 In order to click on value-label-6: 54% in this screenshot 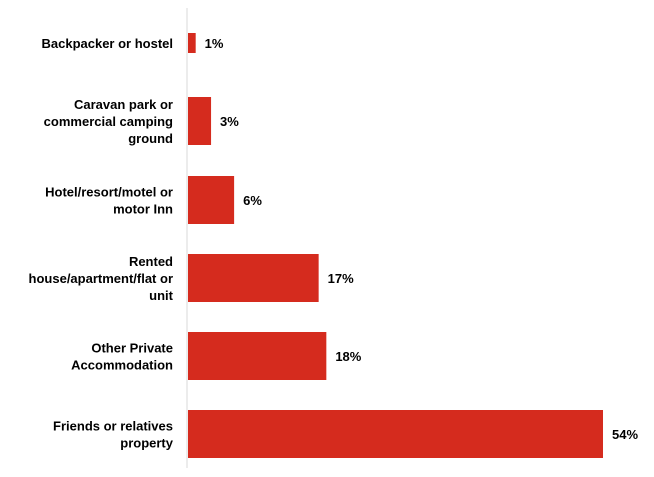, I will do `click(625, 434)`.